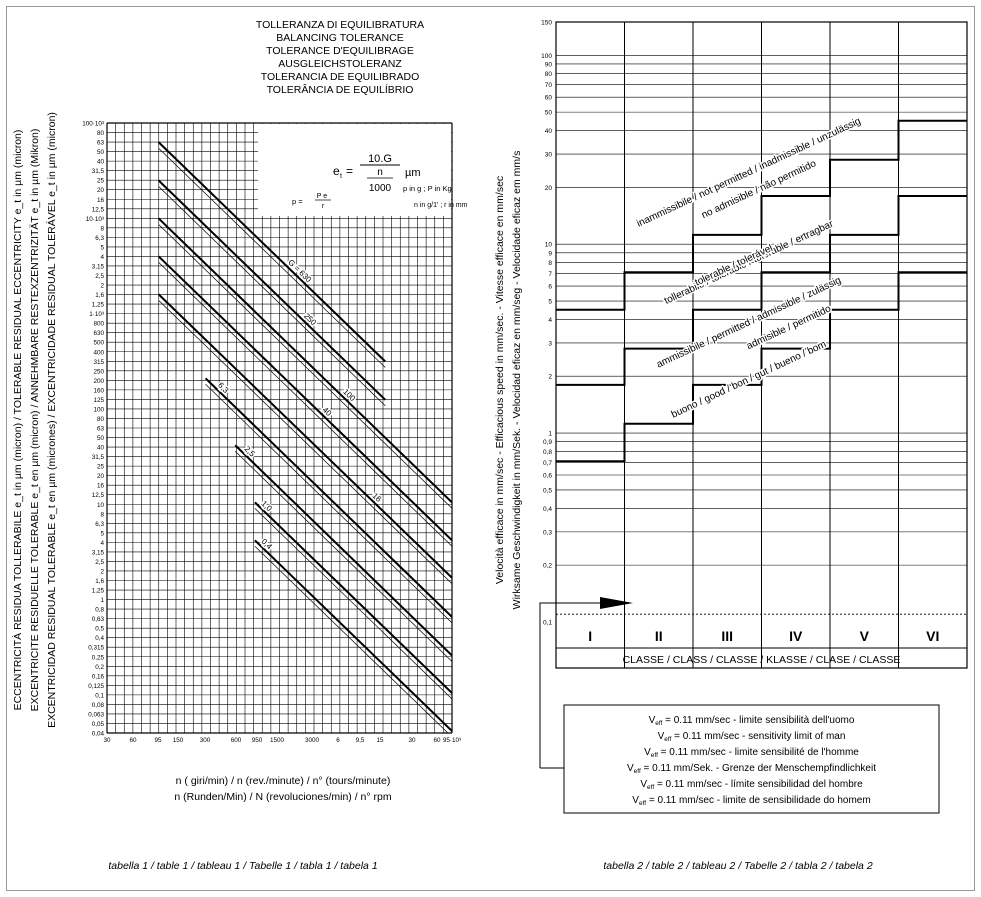 This screenshot has height=897, width=981. What do you see at coordinates (546, 56) in the screenshot?
I see `chart-2-y-tick-label: 100` at bounding box center [546, 56].